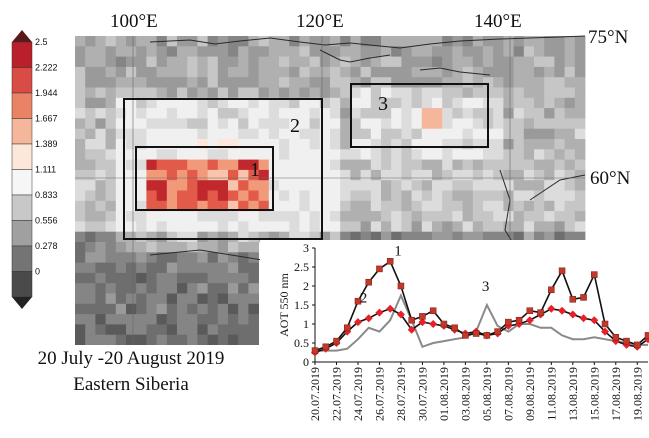 This screenshot has width=649, height=438. What do you see at coordinates (562, 310) in the screenshot?
I see `series-2-point` at bounding box center [562, 310].